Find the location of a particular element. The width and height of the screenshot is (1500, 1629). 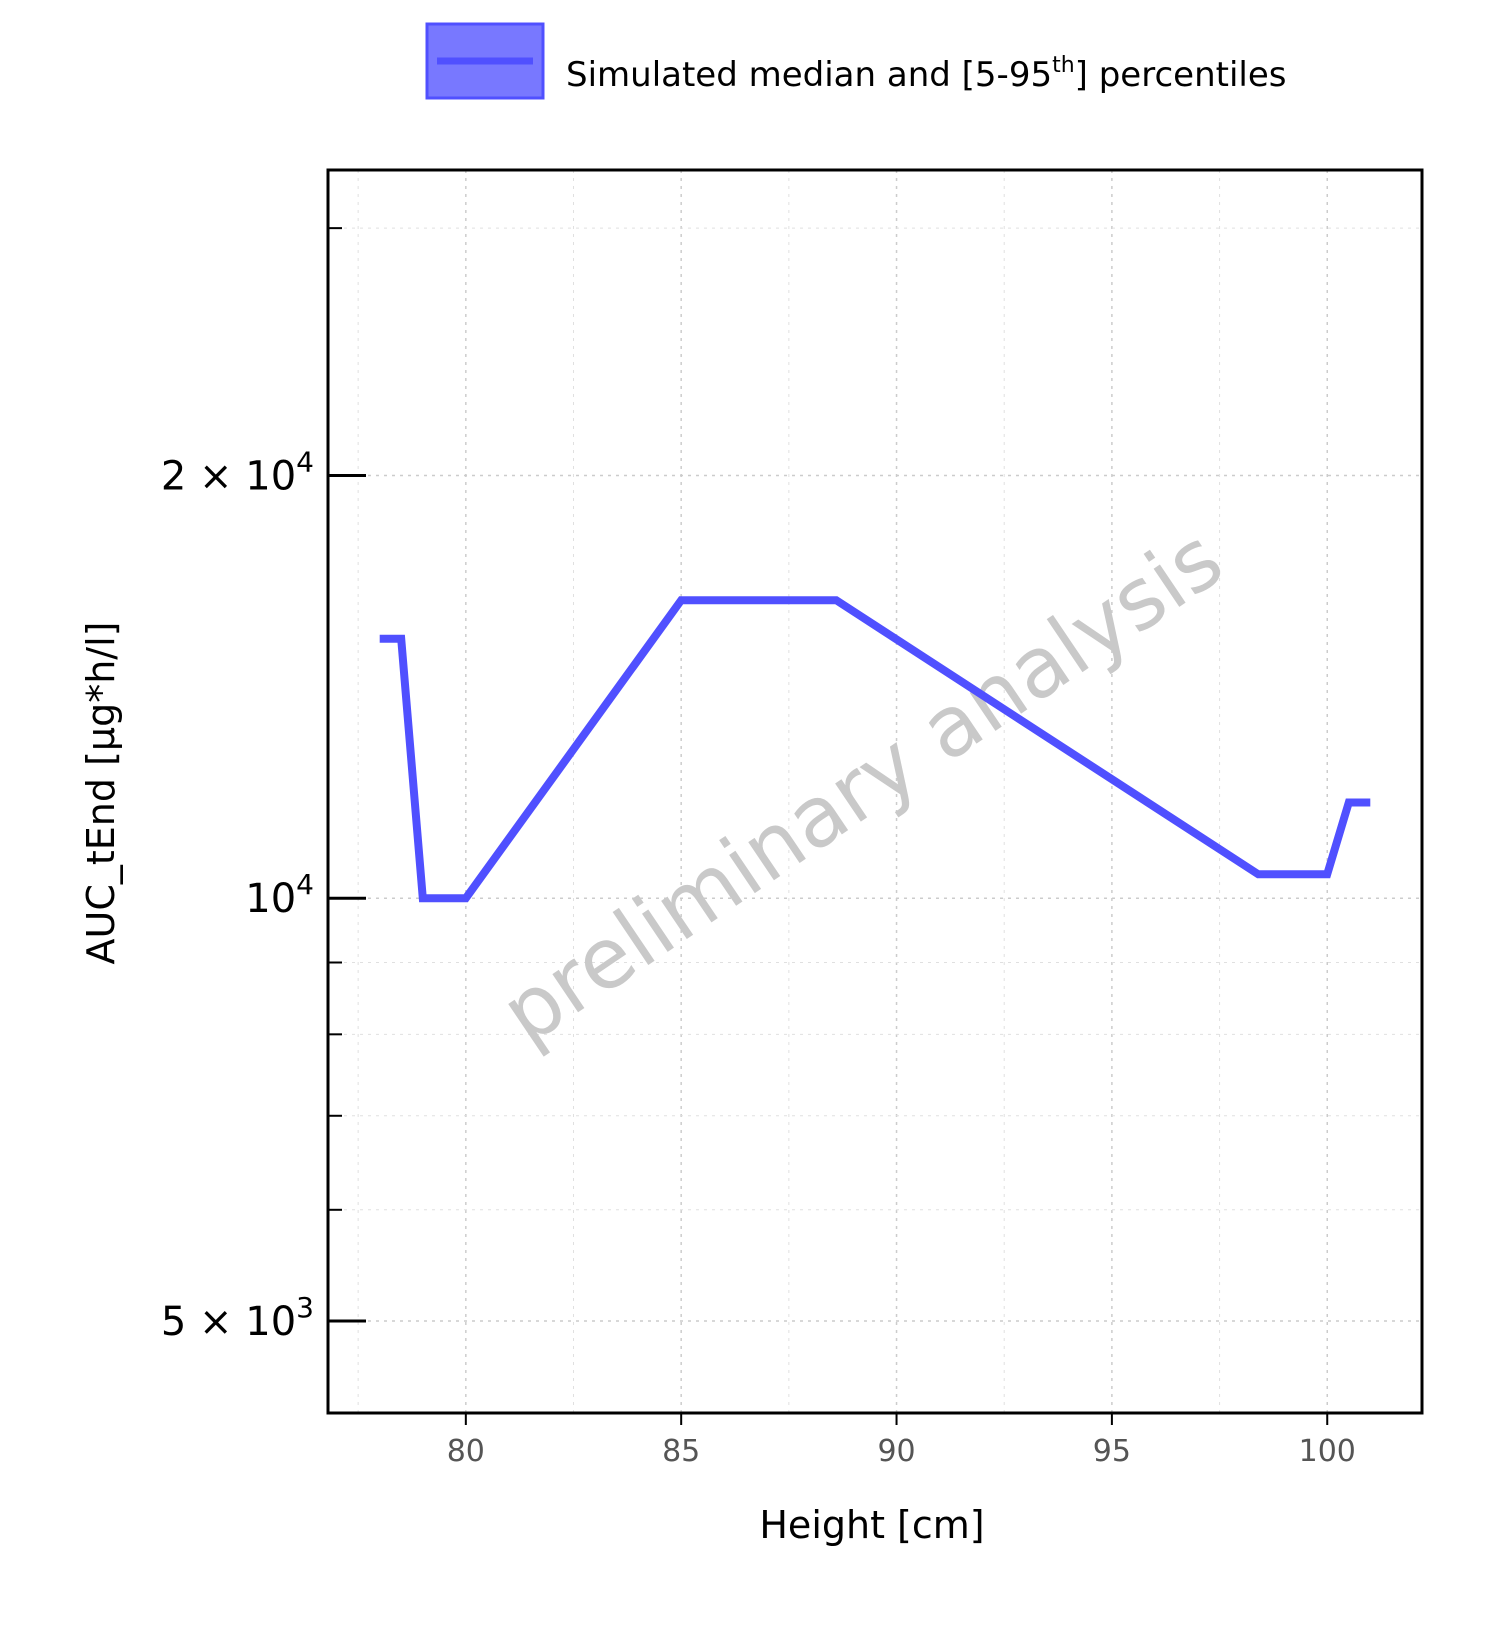

y-tick-label: 5 × 10³ is located at coordinates (237, 1318).